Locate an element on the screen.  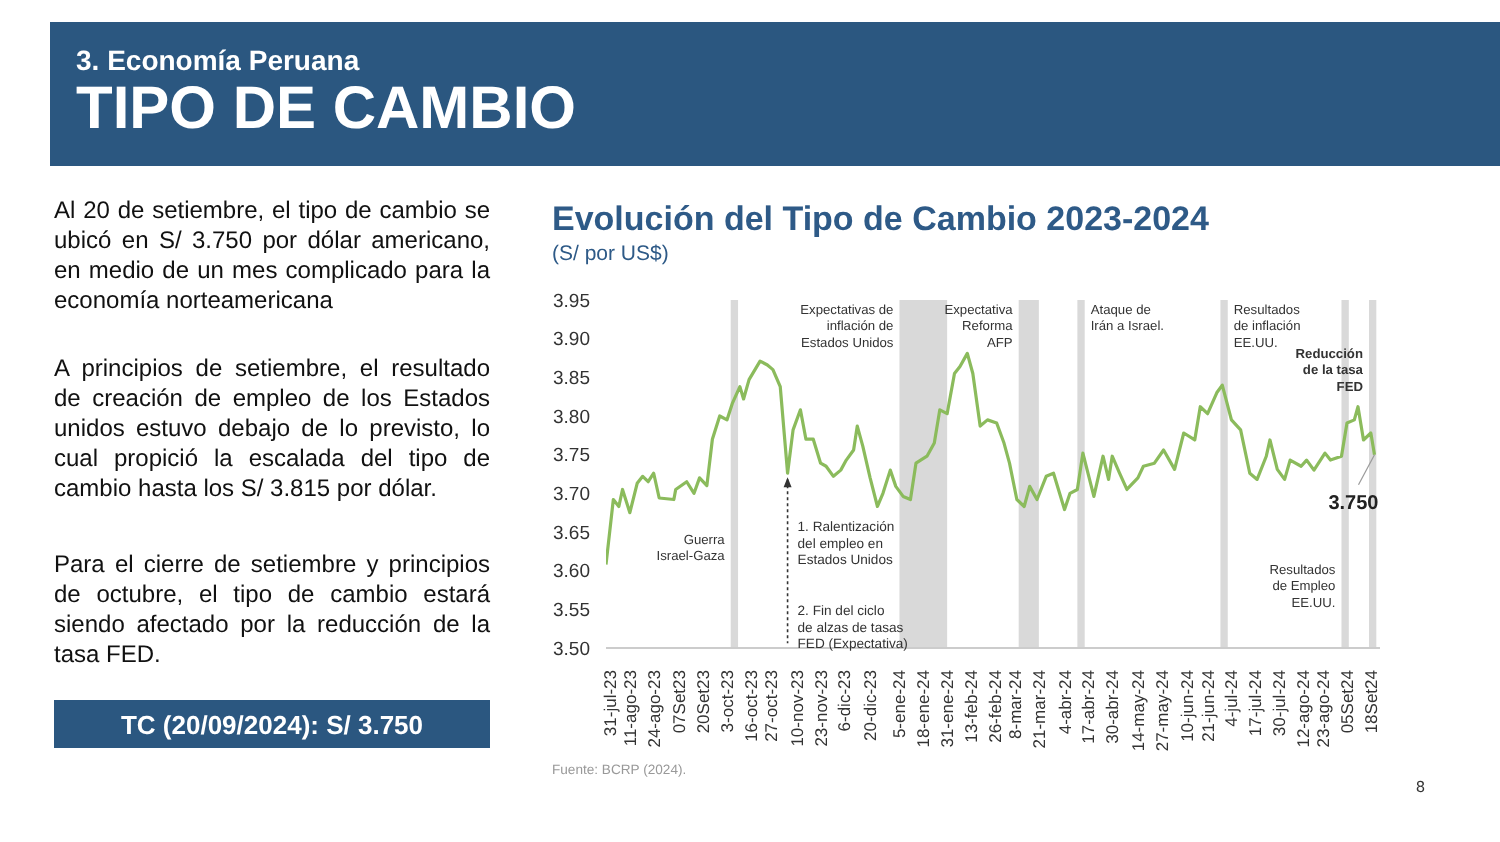
x-tick-label: 31-jul-23 is located at coordinates (609, 703).